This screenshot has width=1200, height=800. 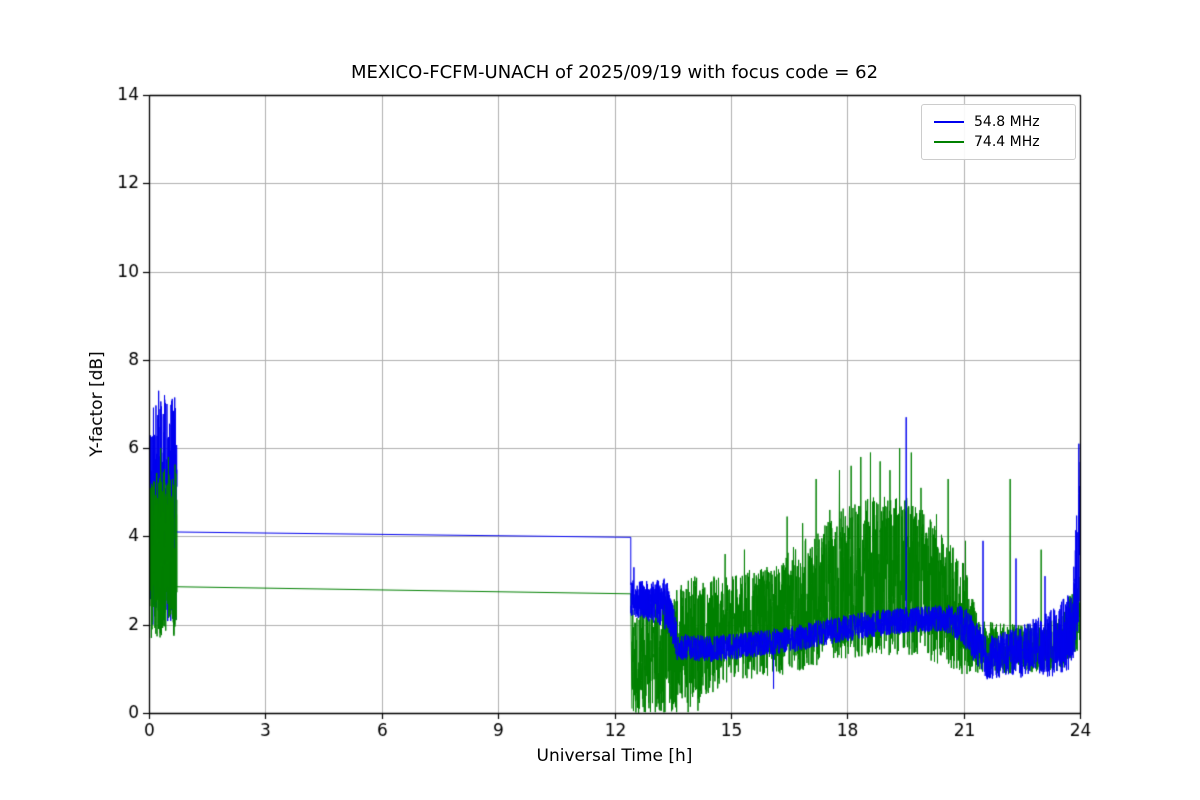 I want to click on legend-label: 54.8 MHz, so click(x=1007, y=122).